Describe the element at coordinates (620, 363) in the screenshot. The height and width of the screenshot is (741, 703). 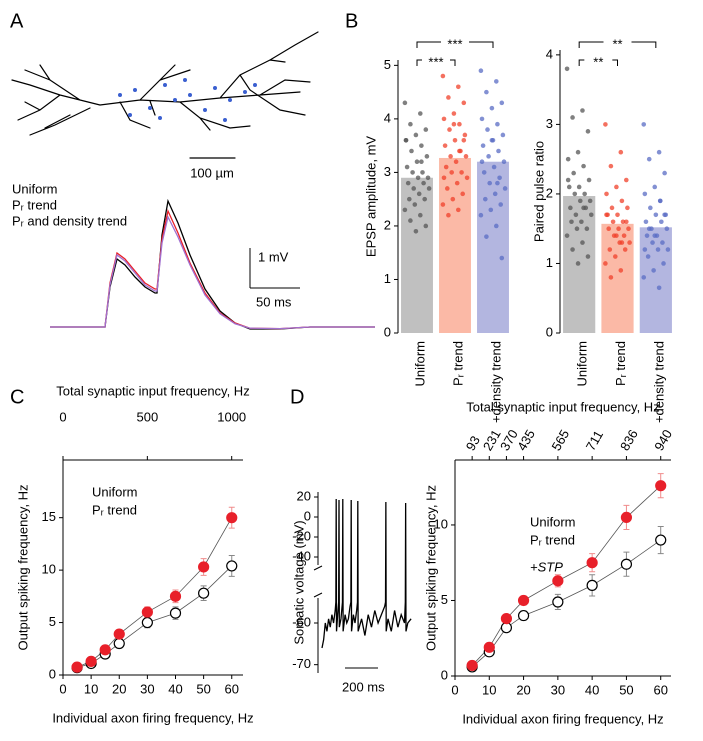
I see `category-label: Pᵣ trend` at that location.